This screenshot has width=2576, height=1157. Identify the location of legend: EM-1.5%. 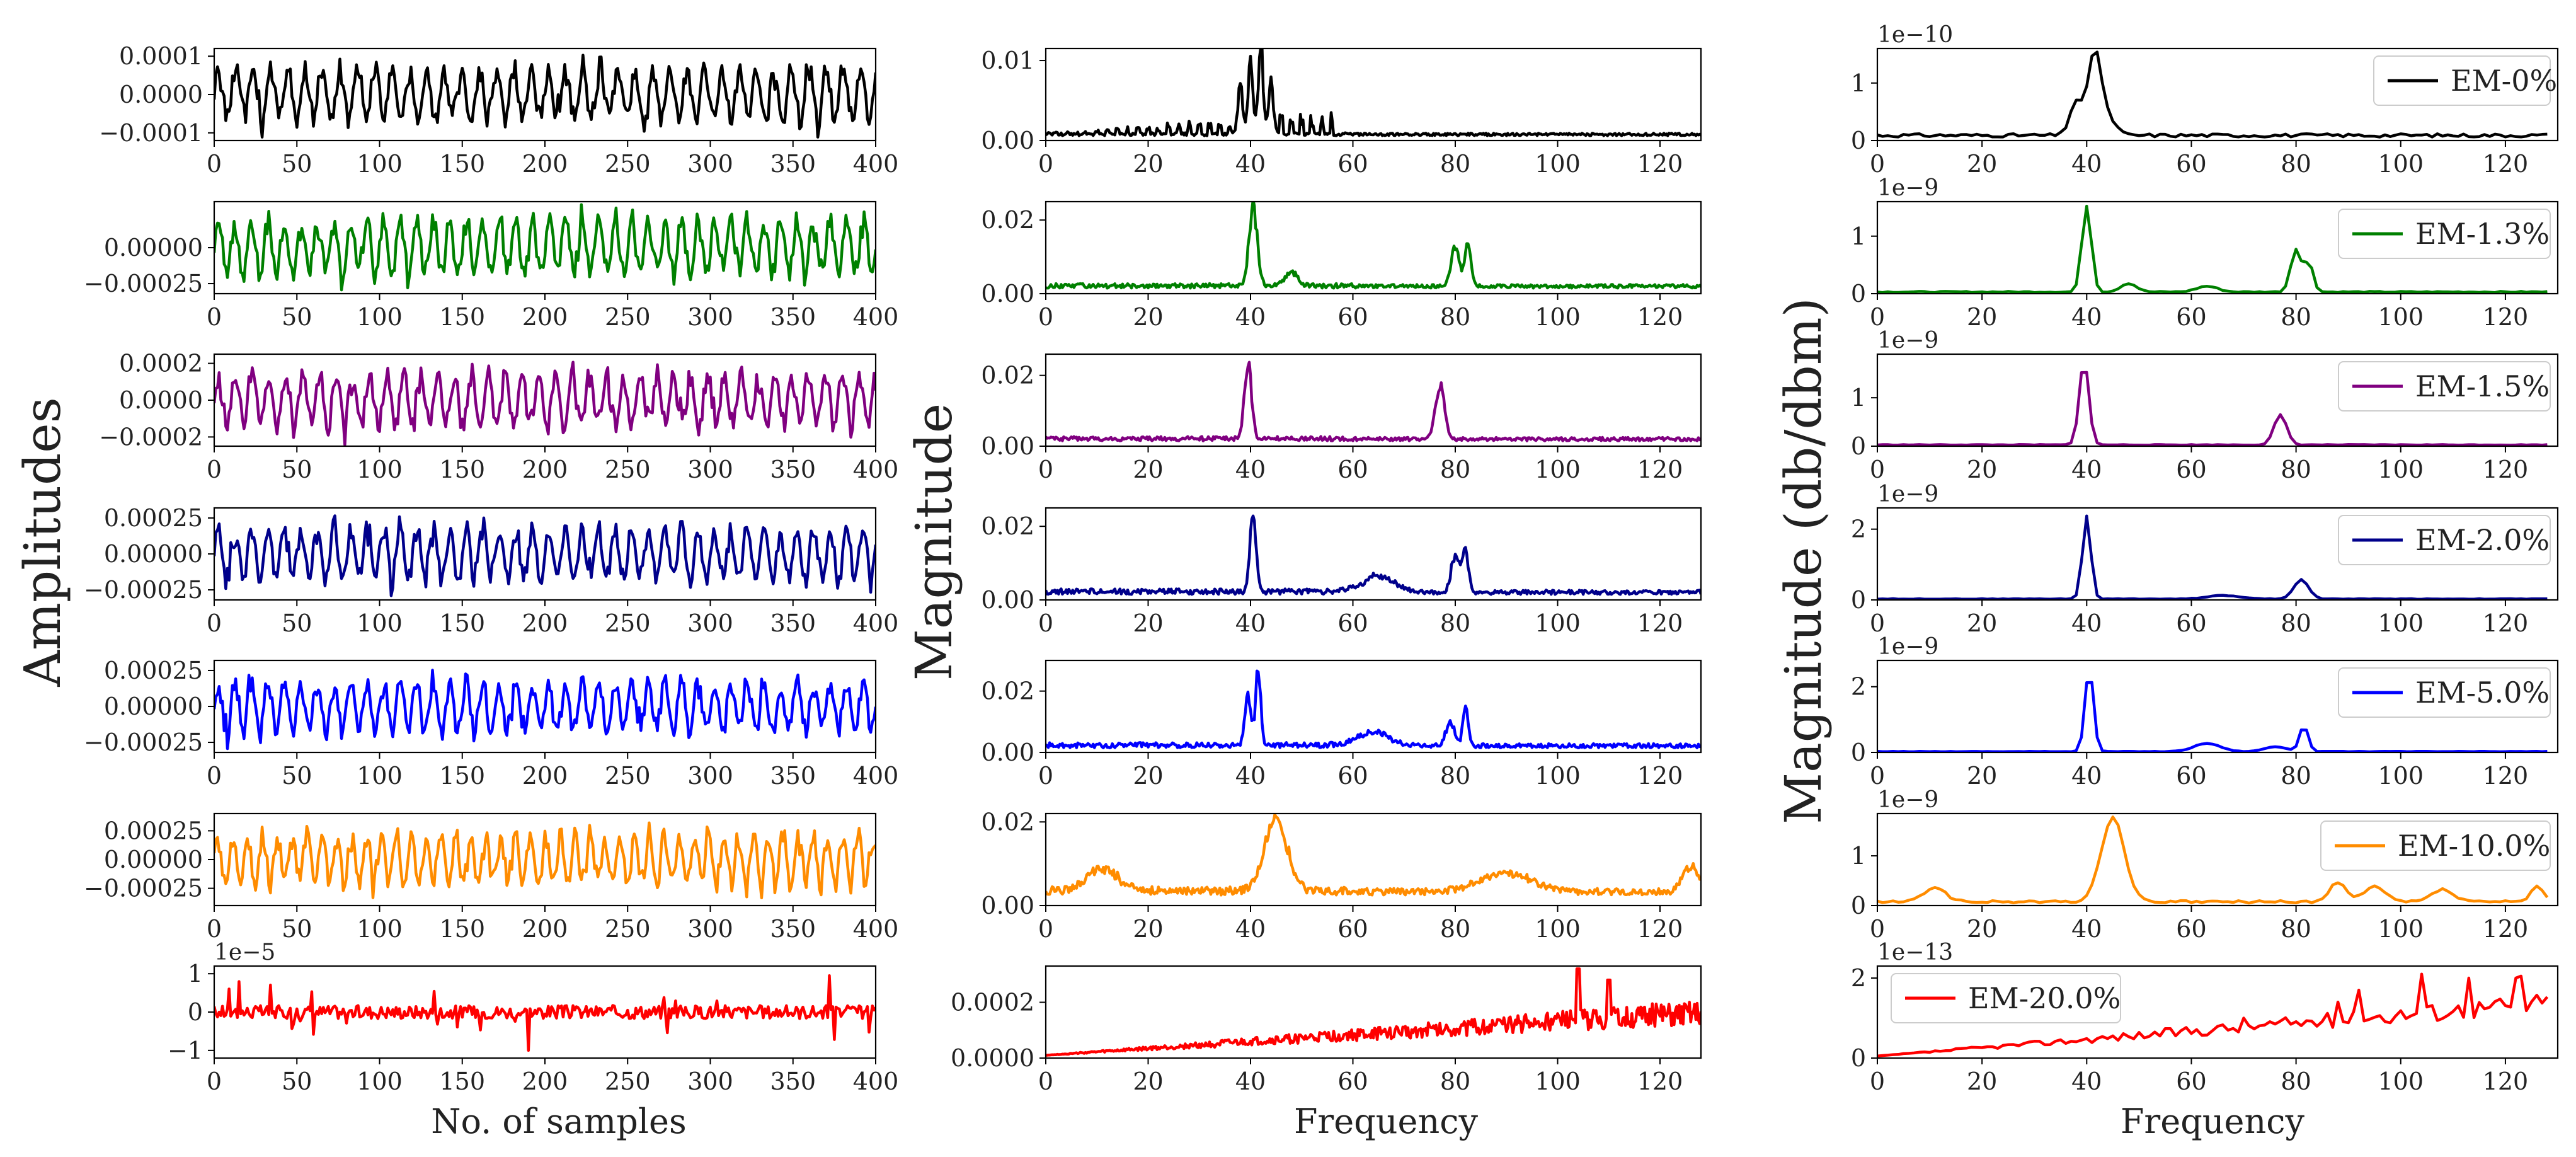
(2444, 386).